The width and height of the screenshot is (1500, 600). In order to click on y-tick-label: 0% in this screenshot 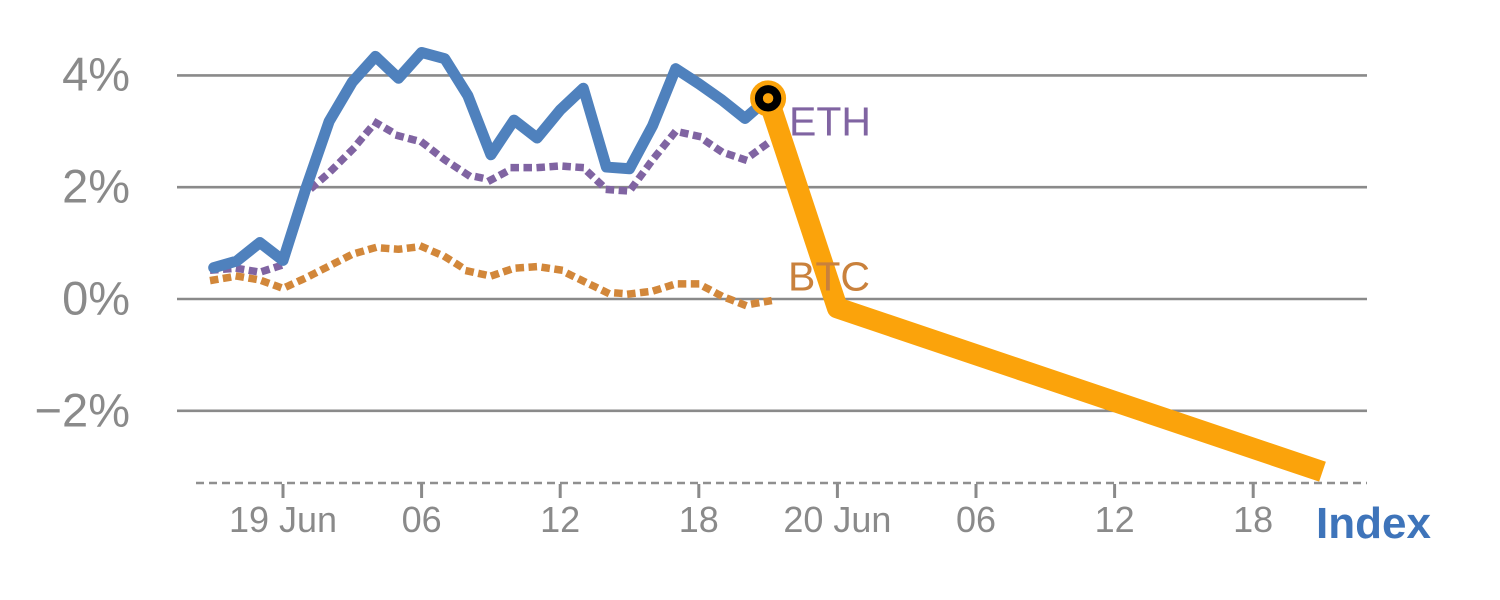, I will do `click(96, 298)`.